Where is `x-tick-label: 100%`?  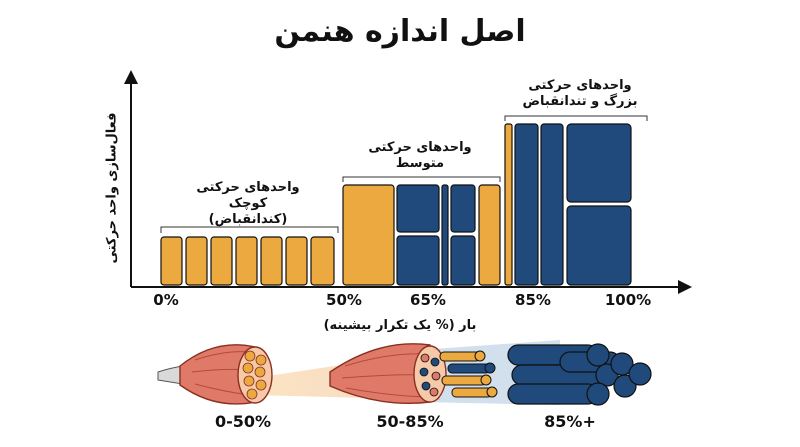 x-tick-label: 100% is located at coordinates (628, 300).